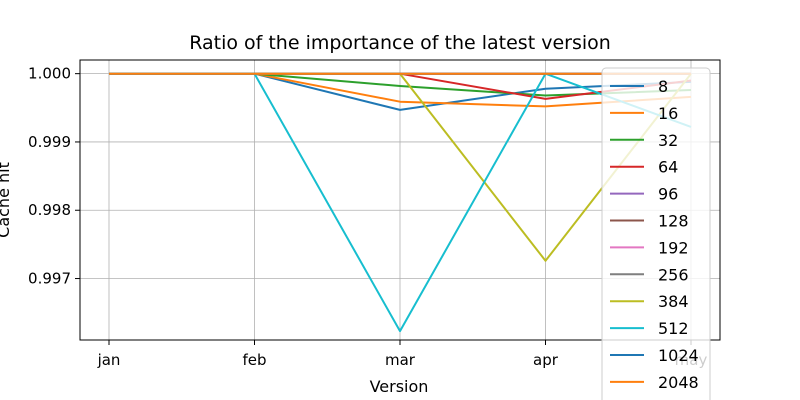 This screenshot has height=400, width=800. What do you see at coordinates (49, 279) in the screenshot?
I see `y-tick-label: 0.997` at bounding box center [49, 279].